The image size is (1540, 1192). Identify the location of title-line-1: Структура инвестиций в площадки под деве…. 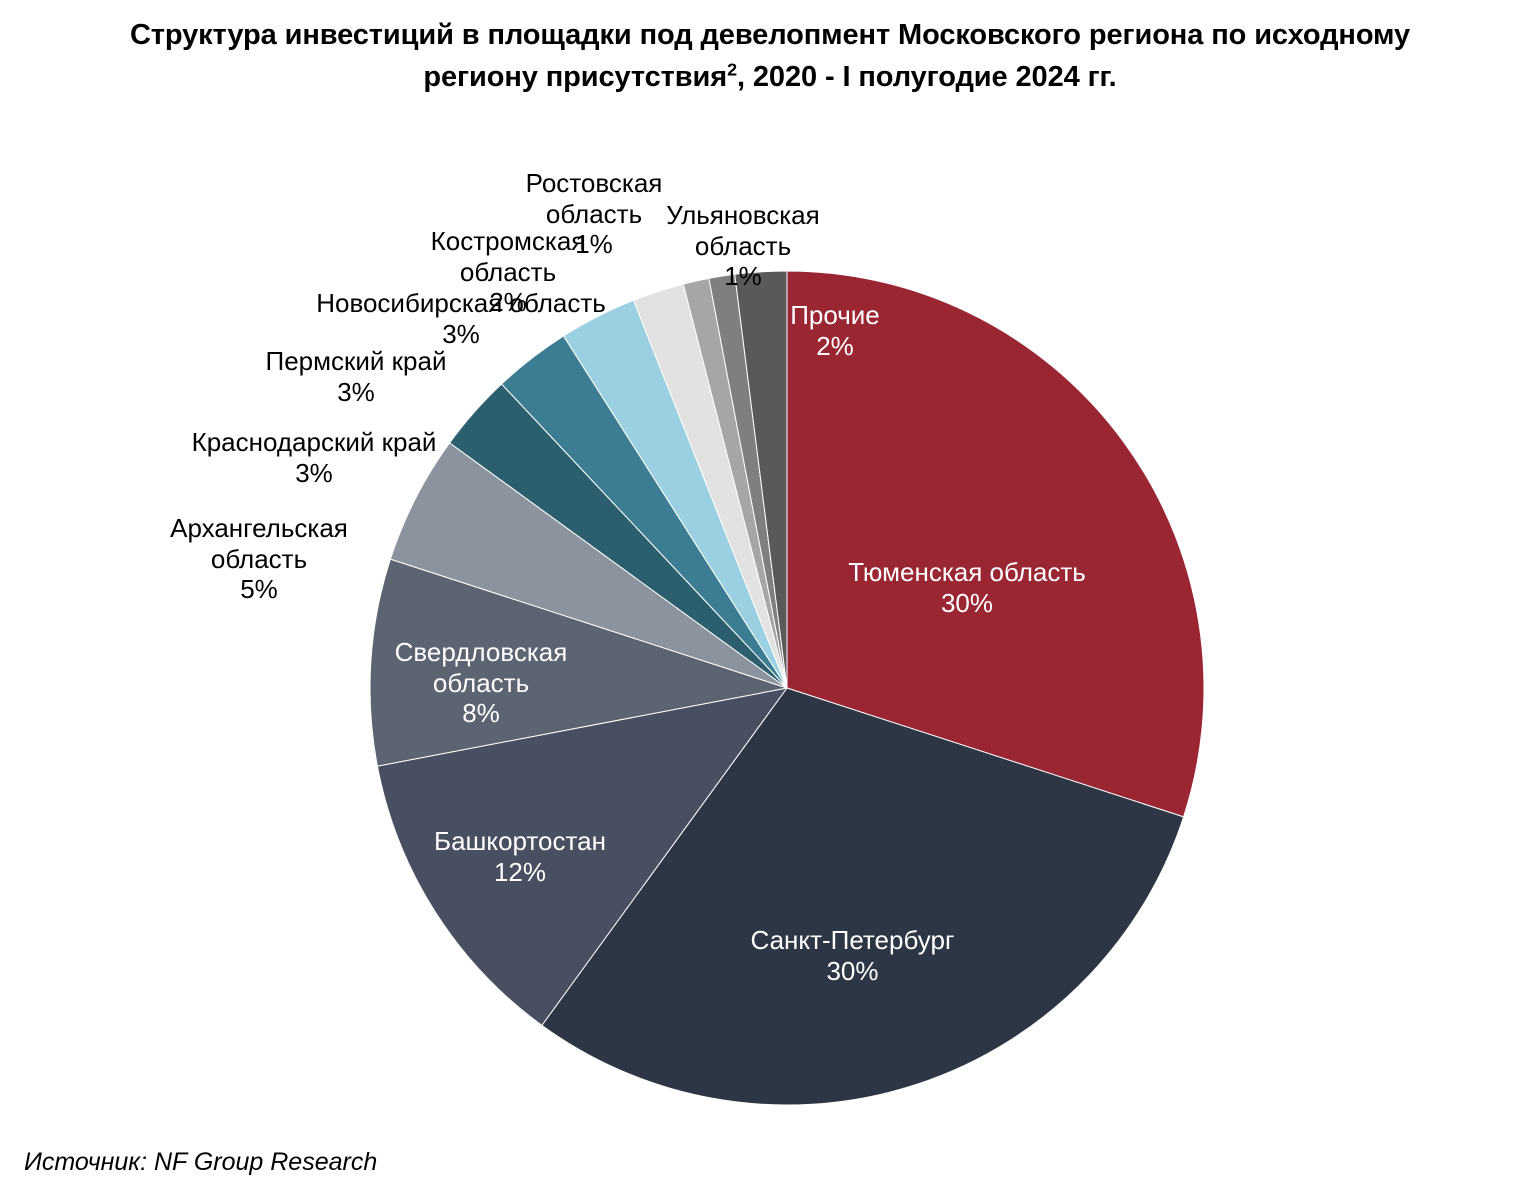
(770, 35).